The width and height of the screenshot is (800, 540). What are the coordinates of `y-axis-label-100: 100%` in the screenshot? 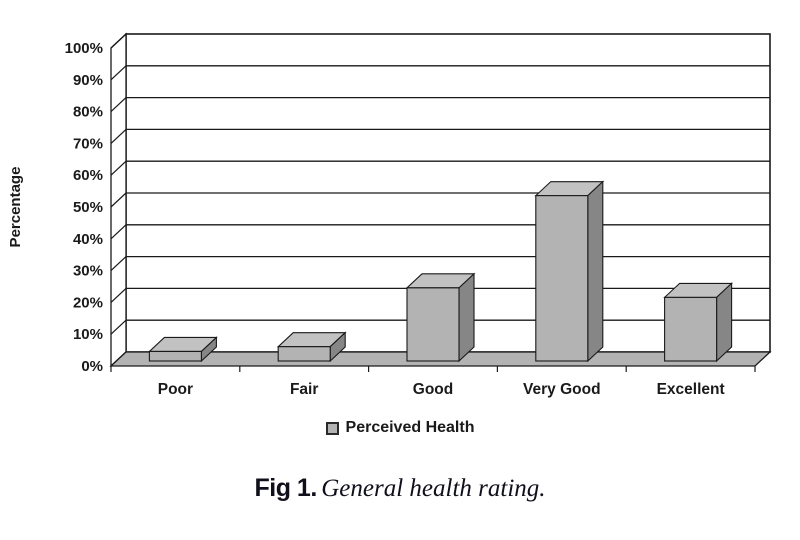 It's located at (84, 48).